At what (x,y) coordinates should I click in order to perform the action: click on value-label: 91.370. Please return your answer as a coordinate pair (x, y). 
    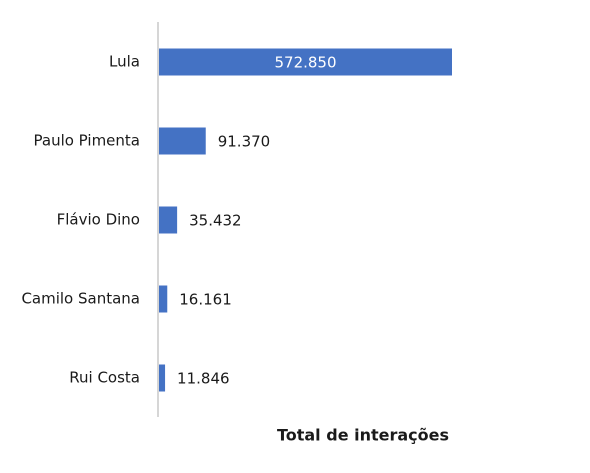
    Looking at the image, I should click on (244, 142).